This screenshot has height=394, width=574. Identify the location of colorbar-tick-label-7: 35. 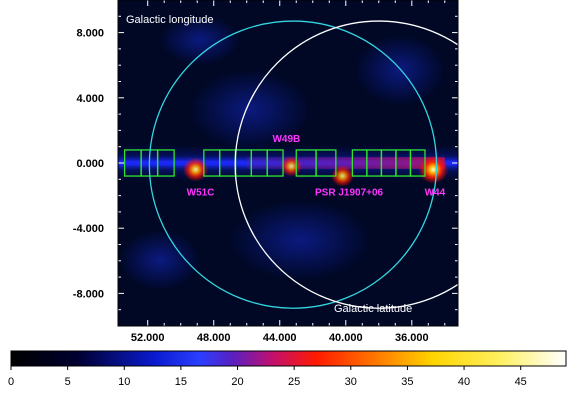
(407, 382).